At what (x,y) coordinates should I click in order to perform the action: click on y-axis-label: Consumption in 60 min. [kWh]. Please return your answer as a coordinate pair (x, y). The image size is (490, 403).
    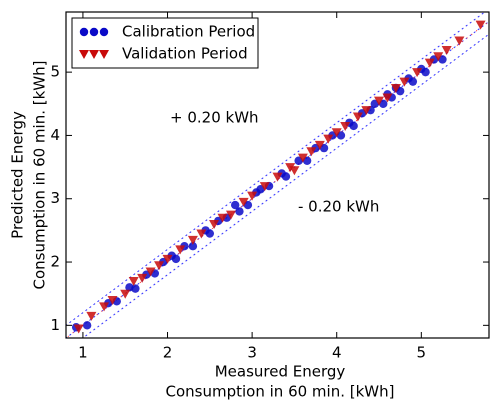
    Looking at the image, I should click on (40, 175).